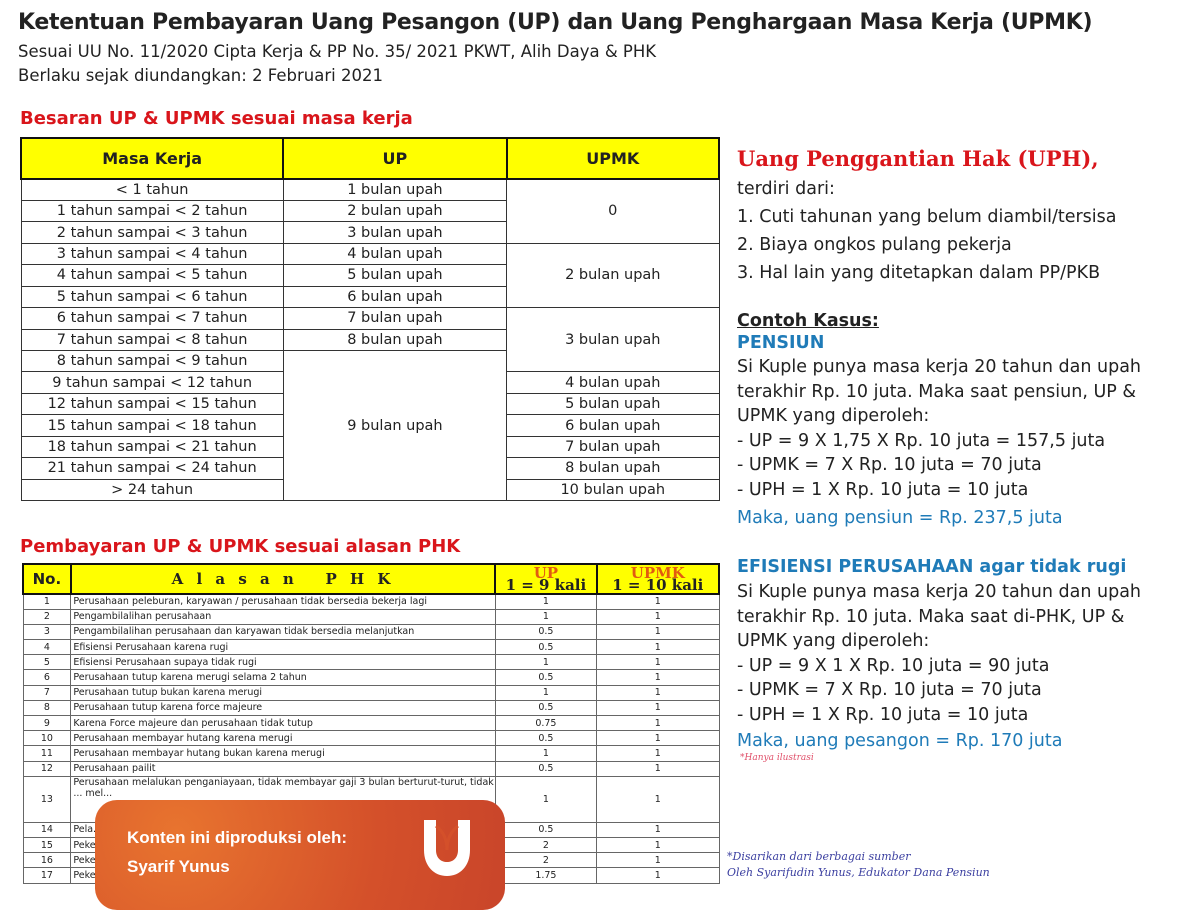 Image resolution: width=1200 pixels, height=910 pixels. I want to click on table-row: 7 Perusahaan tutup bukan karena merugi 1 1, so click(371, 692).